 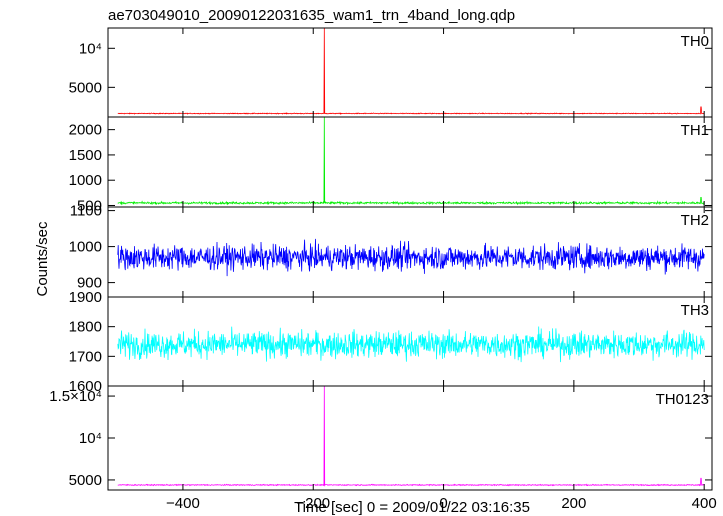 What do you see at coordinates (313, 503) in the screenshot?
I see `x-tick-label: −200` at bounding box center [313, 503].